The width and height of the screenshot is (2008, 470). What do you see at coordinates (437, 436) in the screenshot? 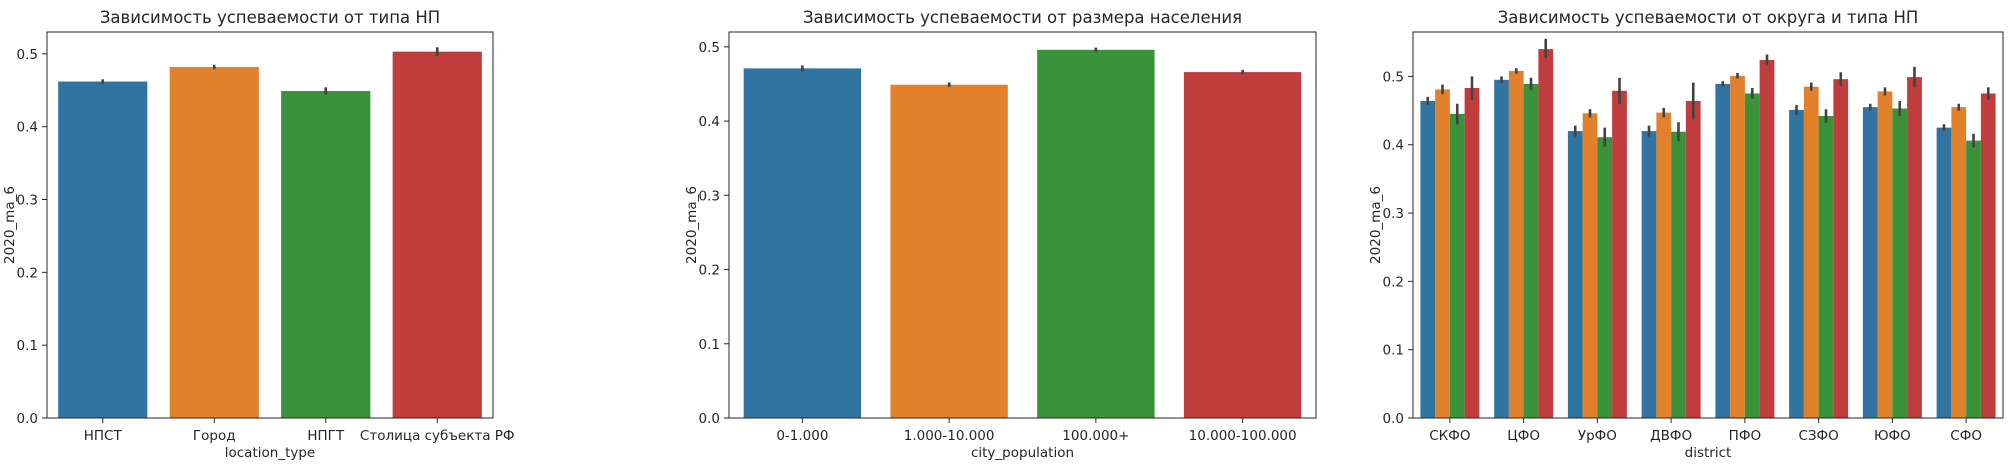
I see `x-tick-label: Столица субъекта РФ` at bounding box center [437, 436].